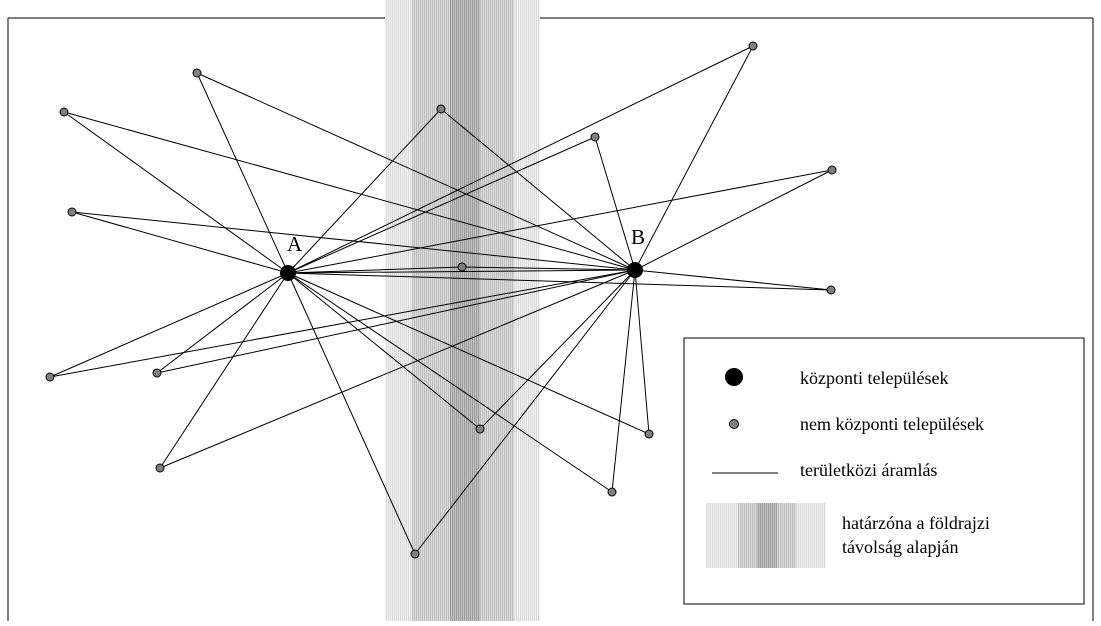 This screenshot has width=1101, height=626. I want to click on central-node-b, so click(635, 270).